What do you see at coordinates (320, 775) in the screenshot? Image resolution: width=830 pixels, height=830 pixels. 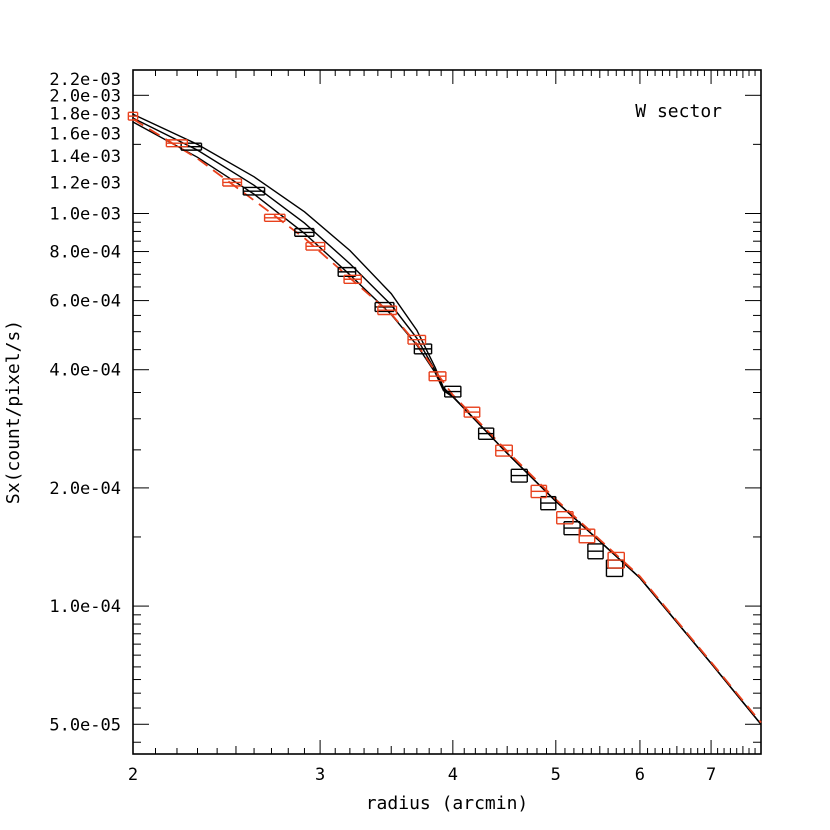 I see `x-tick-label: 3` at bounding box center [320, 775].